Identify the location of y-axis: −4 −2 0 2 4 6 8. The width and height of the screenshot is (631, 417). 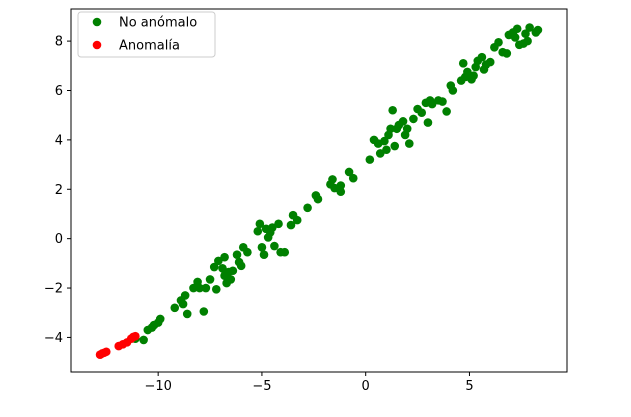
(57, 190).